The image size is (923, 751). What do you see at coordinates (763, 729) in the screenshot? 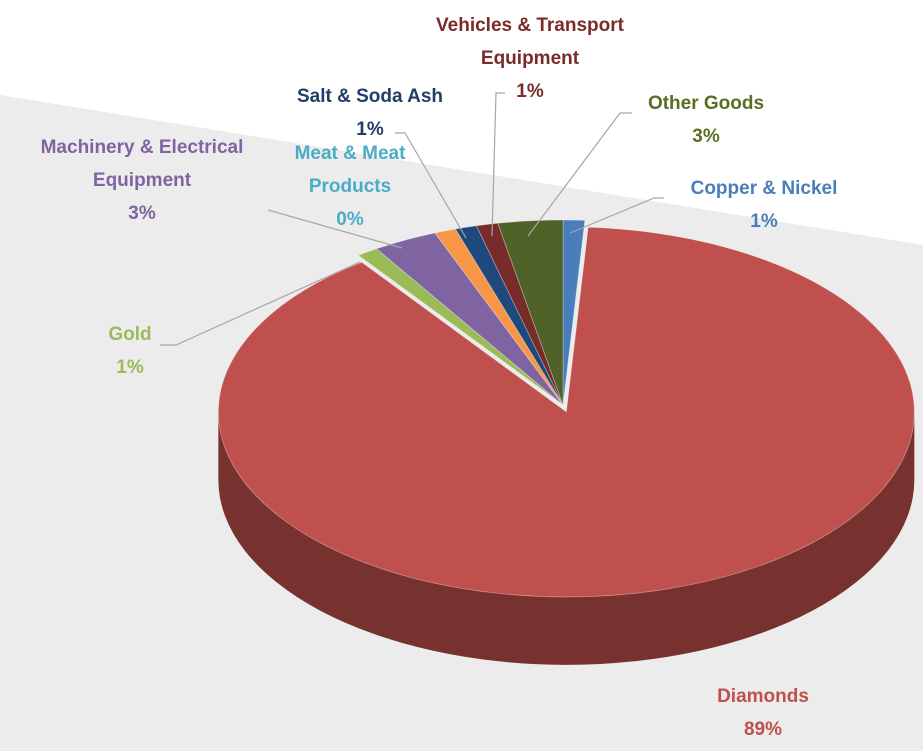
I see `value-label: 89%` at bounding box center [763, 729].